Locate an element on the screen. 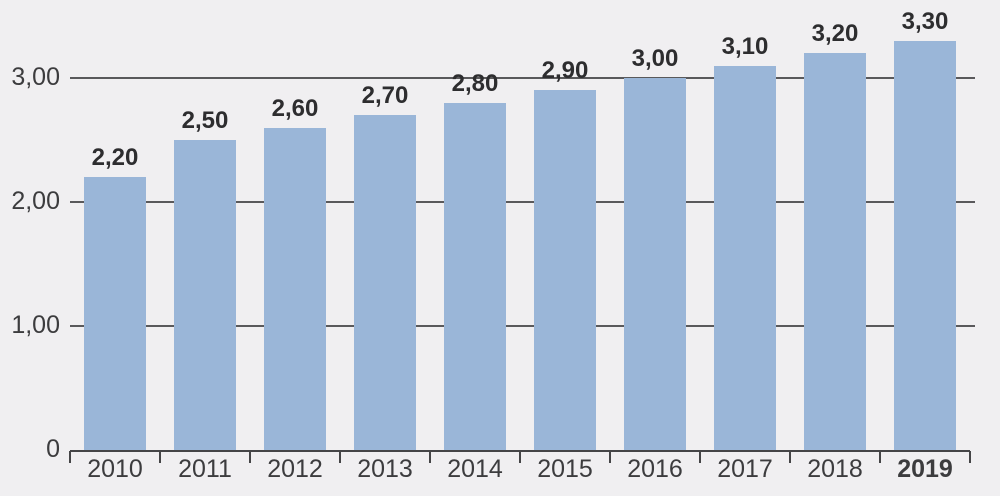  bar-2012 is located at coordinates (295, 288).